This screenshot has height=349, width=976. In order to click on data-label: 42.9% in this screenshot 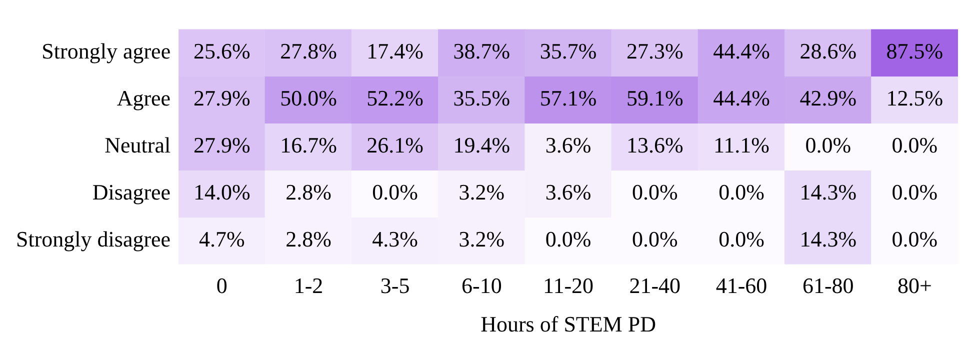, I will do `click(828, 97)`.